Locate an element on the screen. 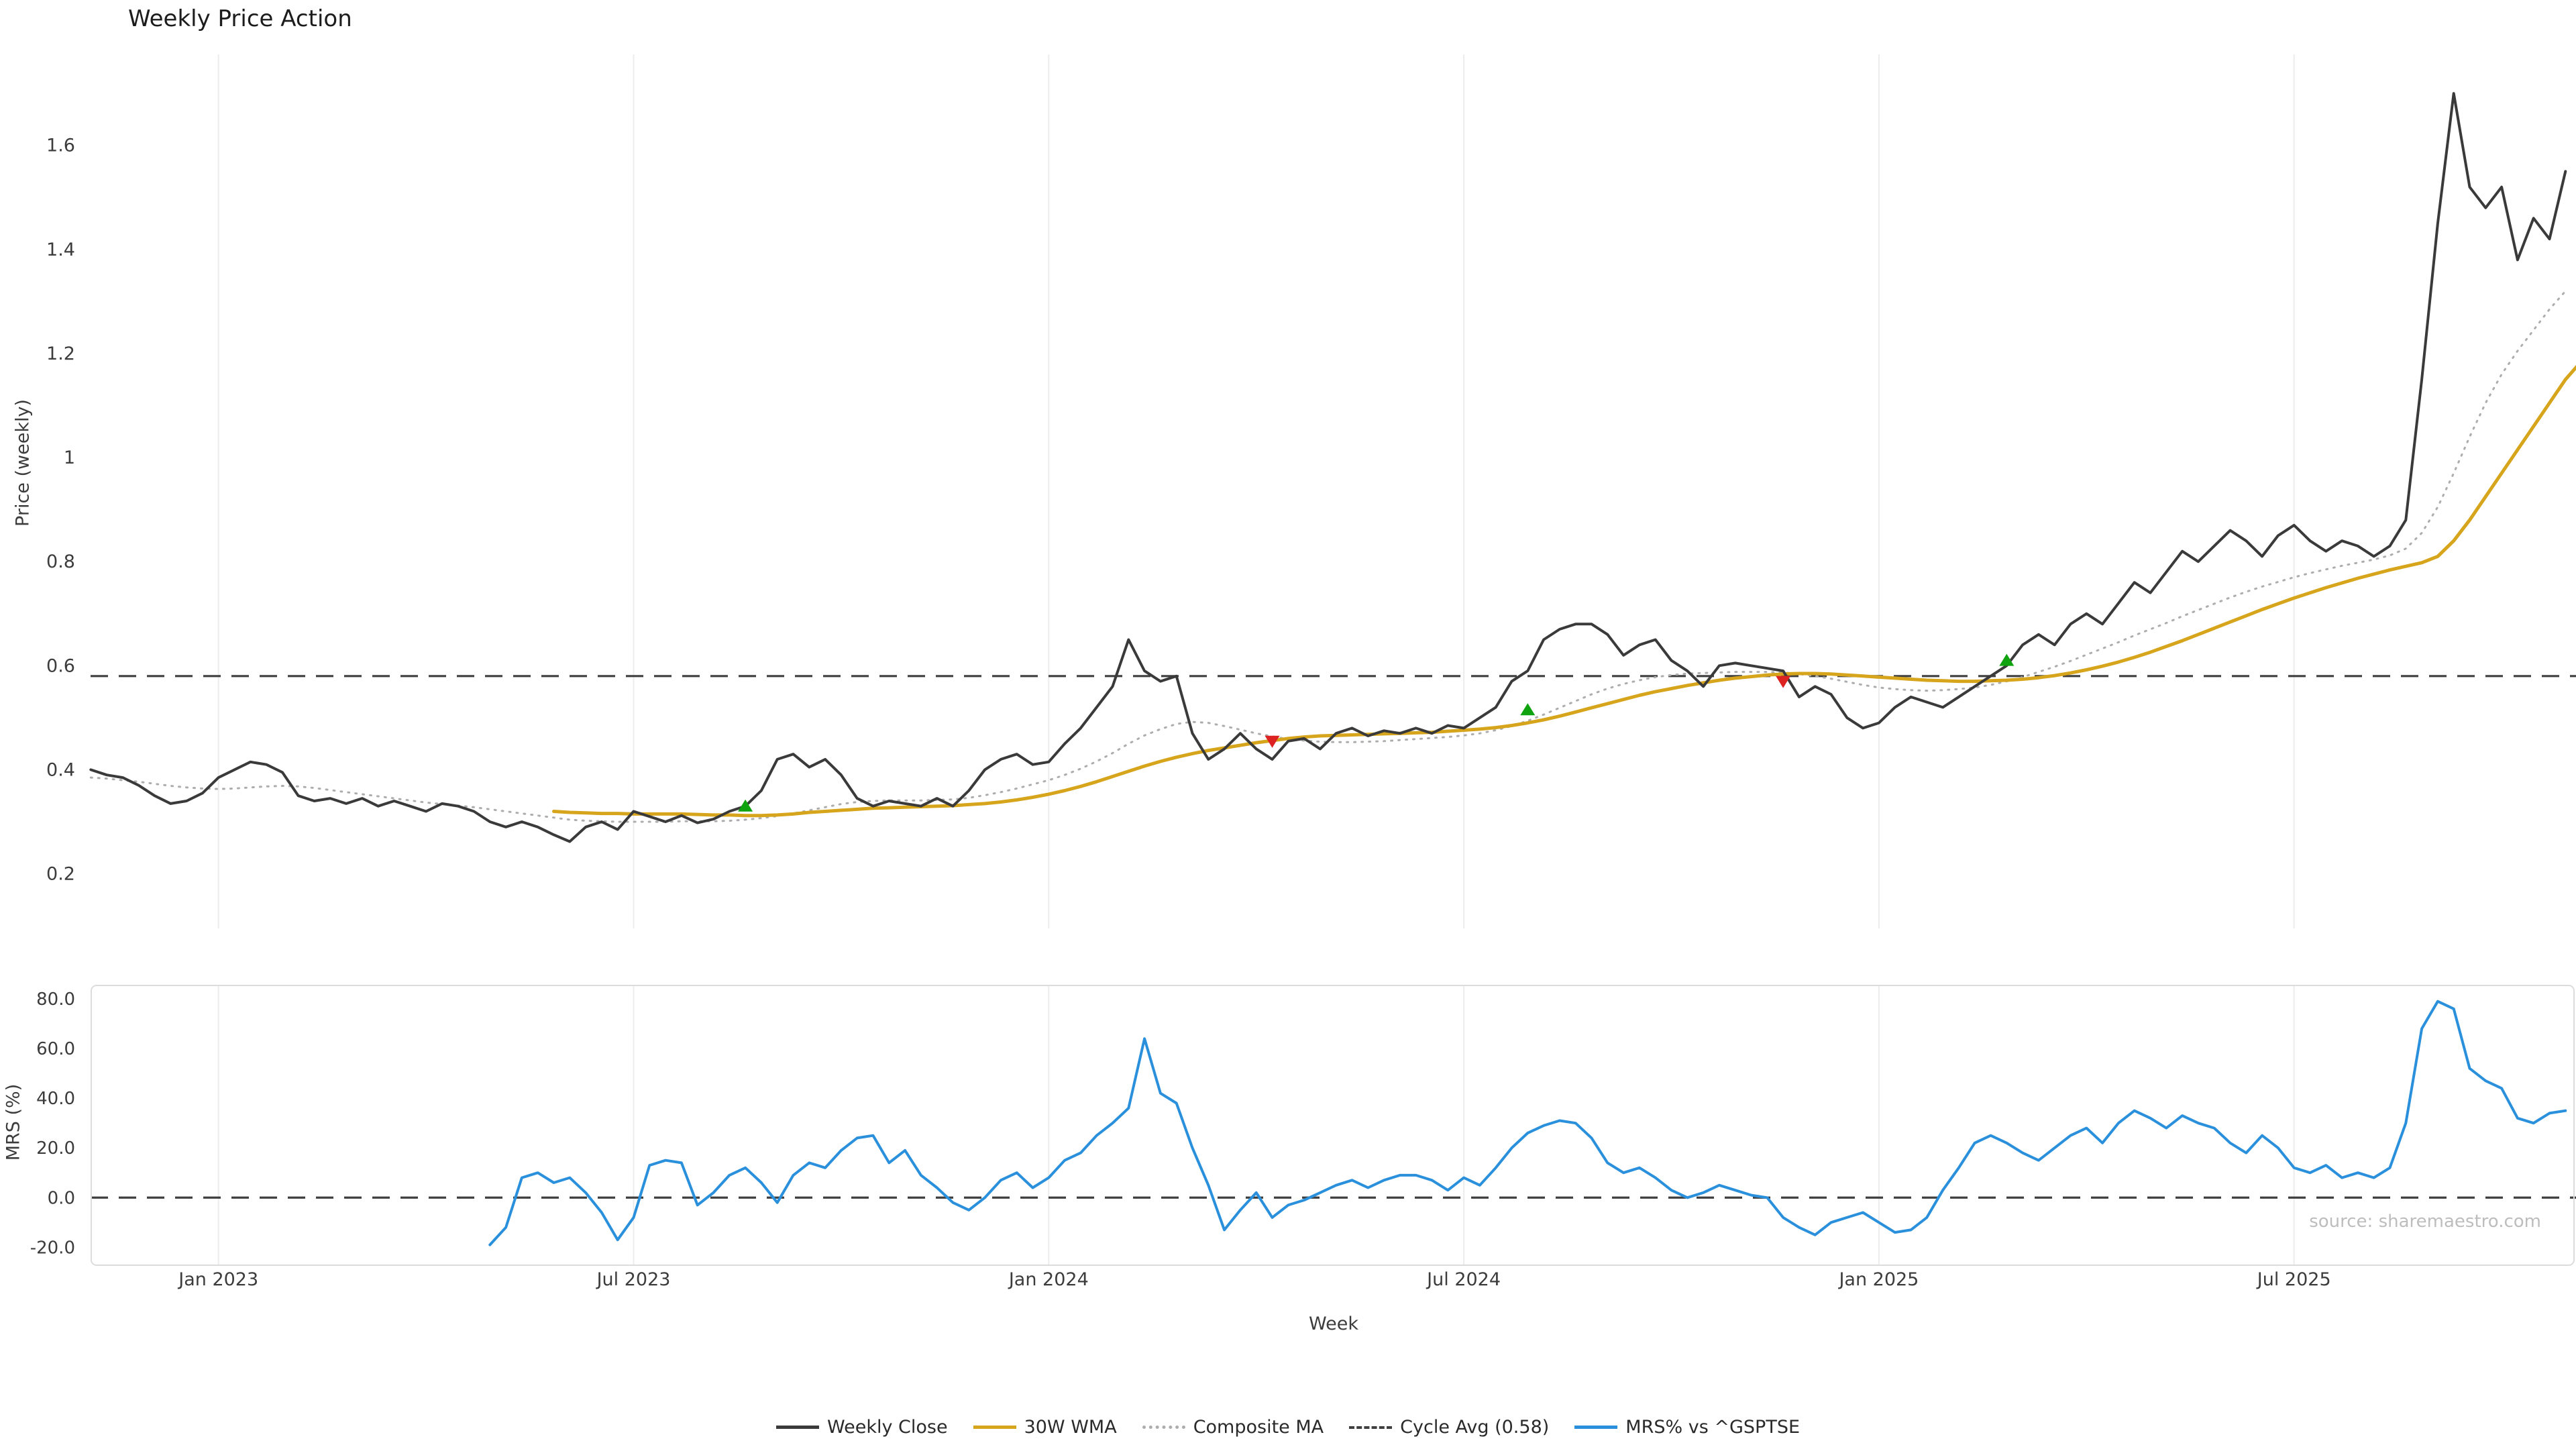  legend-item-weekly-close: Weekly Close is located at coordinates (861, 1427).